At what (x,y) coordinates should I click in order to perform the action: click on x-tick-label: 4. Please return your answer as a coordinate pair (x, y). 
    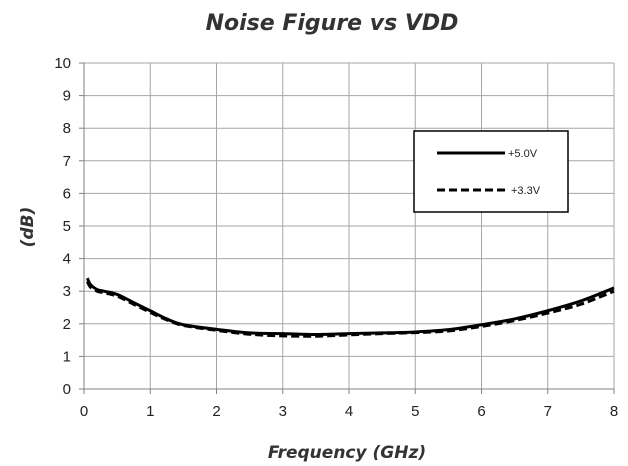
    Looking at the image, I should click on (349, 411).